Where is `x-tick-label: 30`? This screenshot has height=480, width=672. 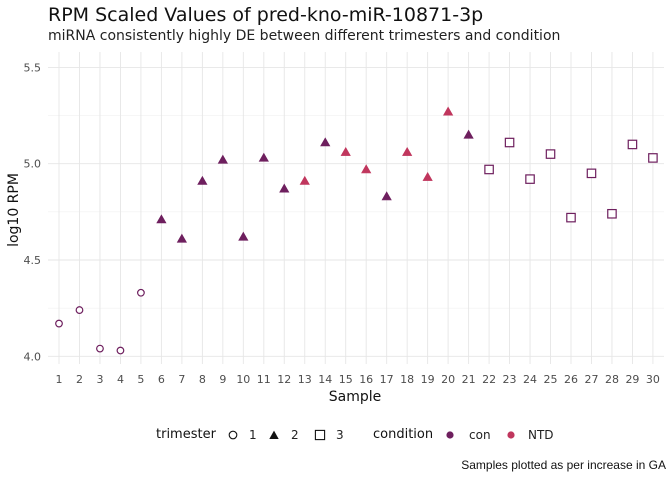
x-tick-label: 30 is located at coordinates (653, 379).